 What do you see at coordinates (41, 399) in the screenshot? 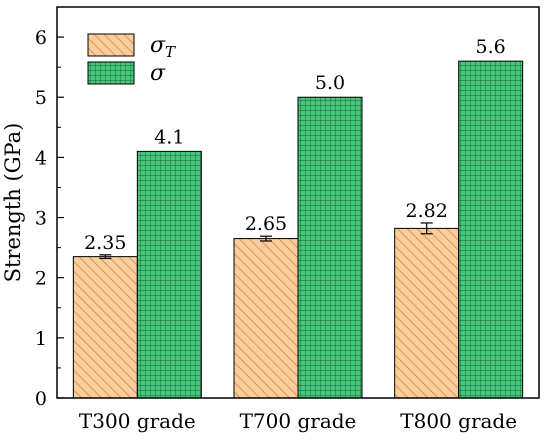
I see `y-tick-label: 0` at bounding box center [41, 399].